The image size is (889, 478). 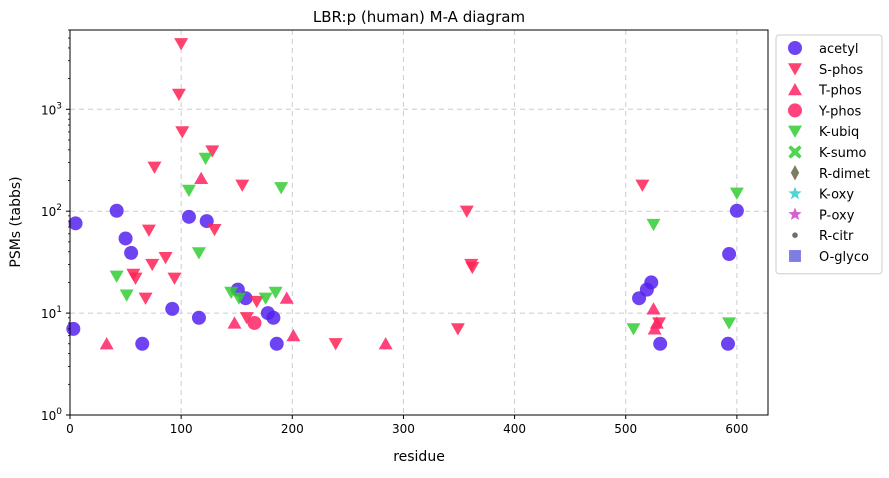 I want to click on legend-label: K-oxy, so click(x=836, y=195).